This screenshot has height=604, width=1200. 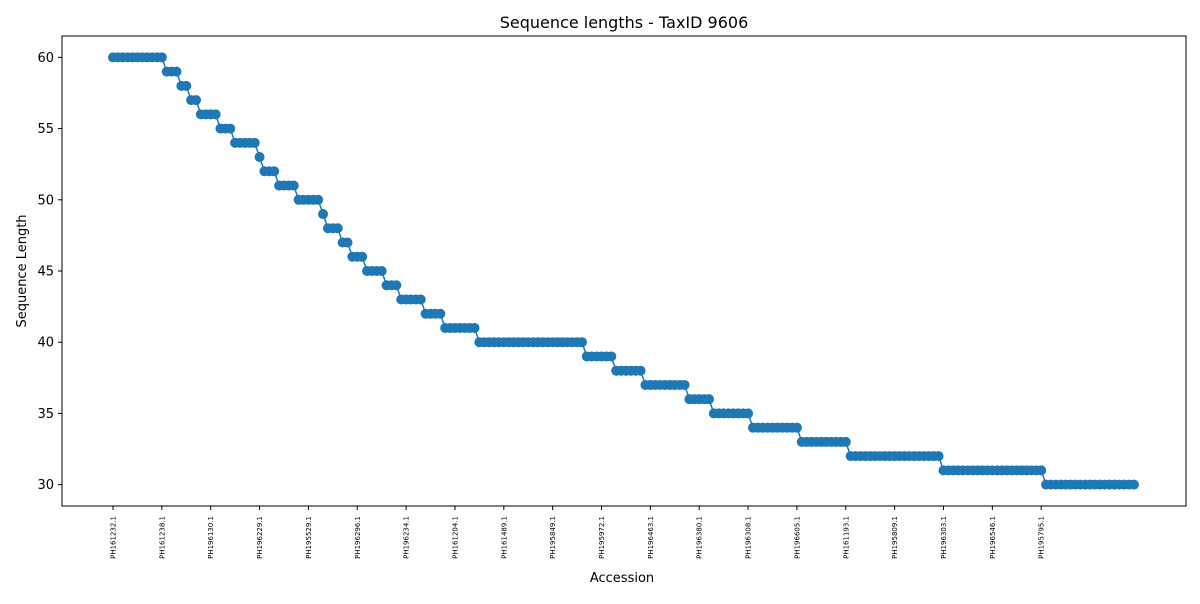 What do you see at coordinates (895, 537) in the screenshot?
I see `x-tick-label: PH195809.1` at bounding box center [895, 537].